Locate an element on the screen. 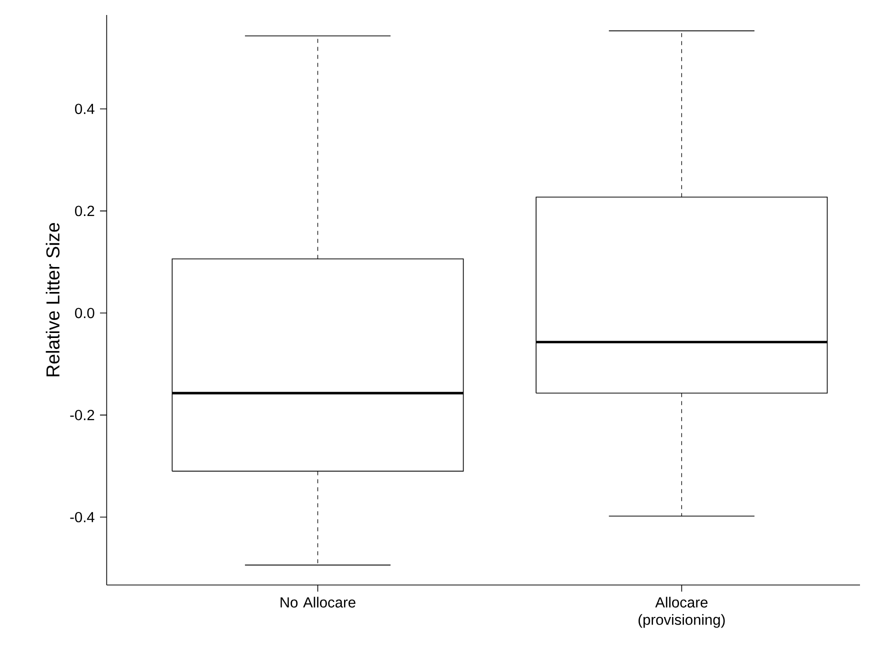  x-tick-label: Allocare (provisioning) is located at coordinates (681, 612).